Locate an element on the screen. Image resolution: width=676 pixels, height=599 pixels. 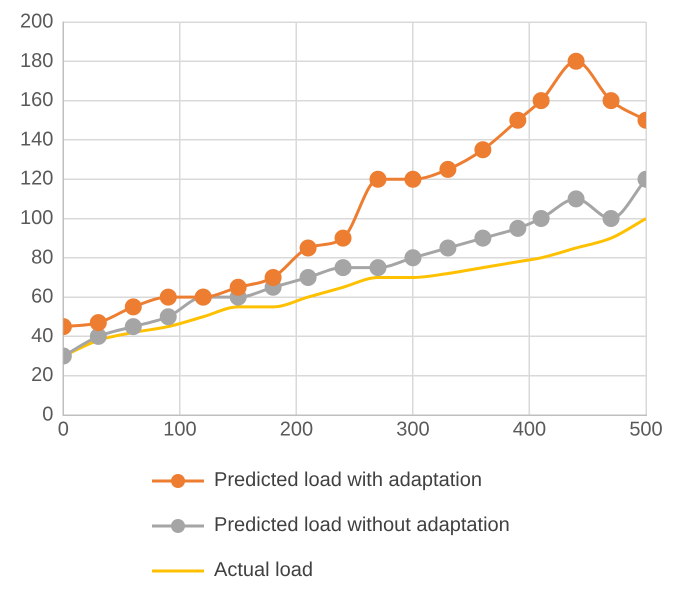
y-tick-label: 120 is located at coordinates (37, 179).